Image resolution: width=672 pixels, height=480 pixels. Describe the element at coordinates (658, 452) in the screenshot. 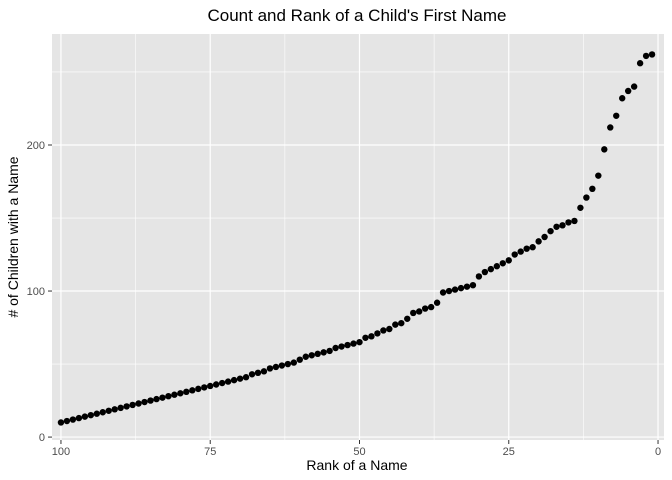

I see `x-tick-label: 0` at that location.